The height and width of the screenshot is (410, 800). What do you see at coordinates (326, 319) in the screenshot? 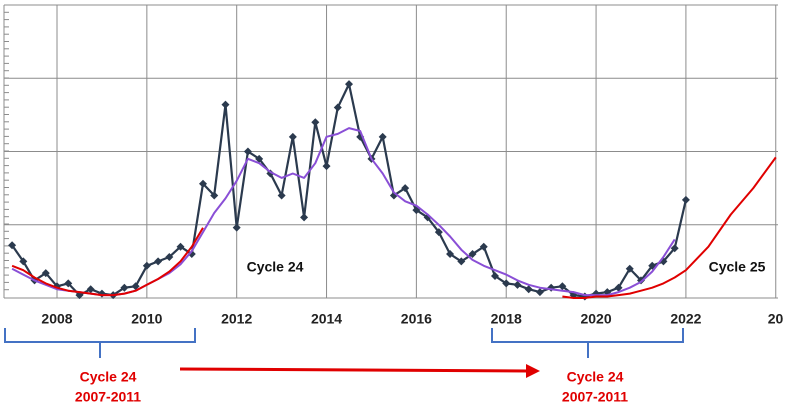
I see `x-tick-label: 2014` at bounding box center [326, 319].